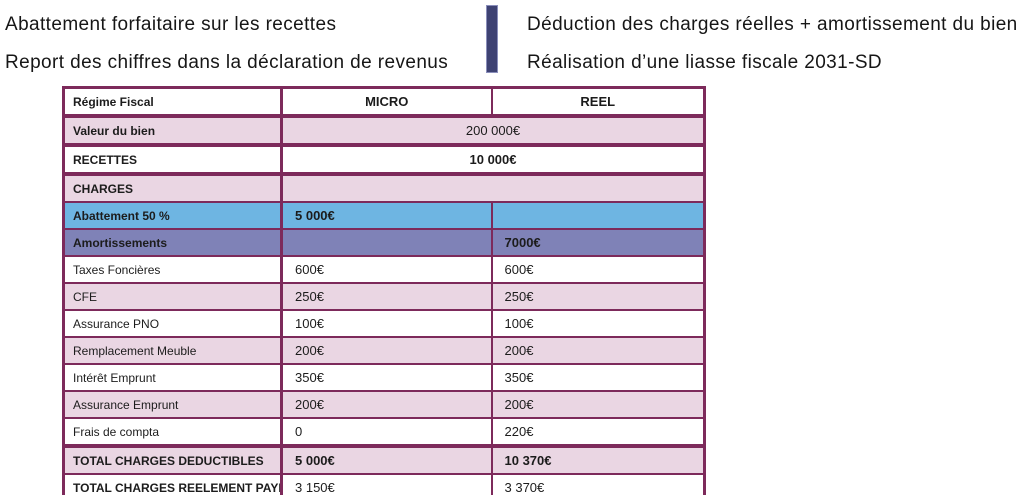 This screenshot has width=1027, height=495. What do you see at coordinates (493, 130) in the screenshot?
I see `merged-value-cell: 200 000€` at bounding box center [493, 130].